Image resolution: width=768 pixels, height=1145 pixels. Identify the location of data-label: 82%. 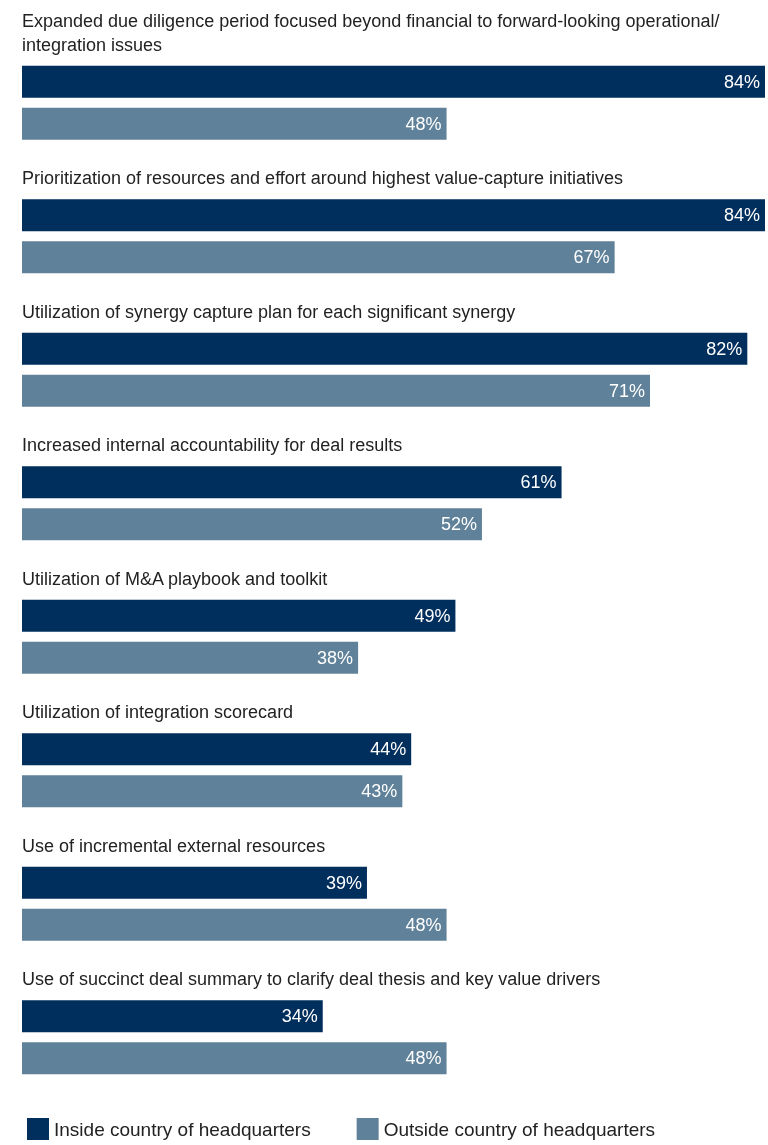
(724, 348).